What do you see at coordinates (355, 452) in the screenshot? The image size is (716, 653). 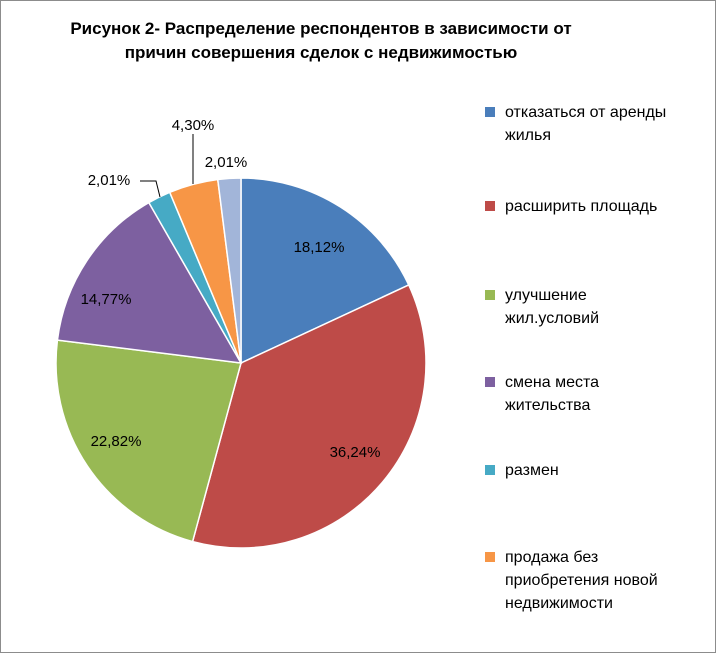 I see `data-label-2: 36,24%` at bounding box center [355, 452].